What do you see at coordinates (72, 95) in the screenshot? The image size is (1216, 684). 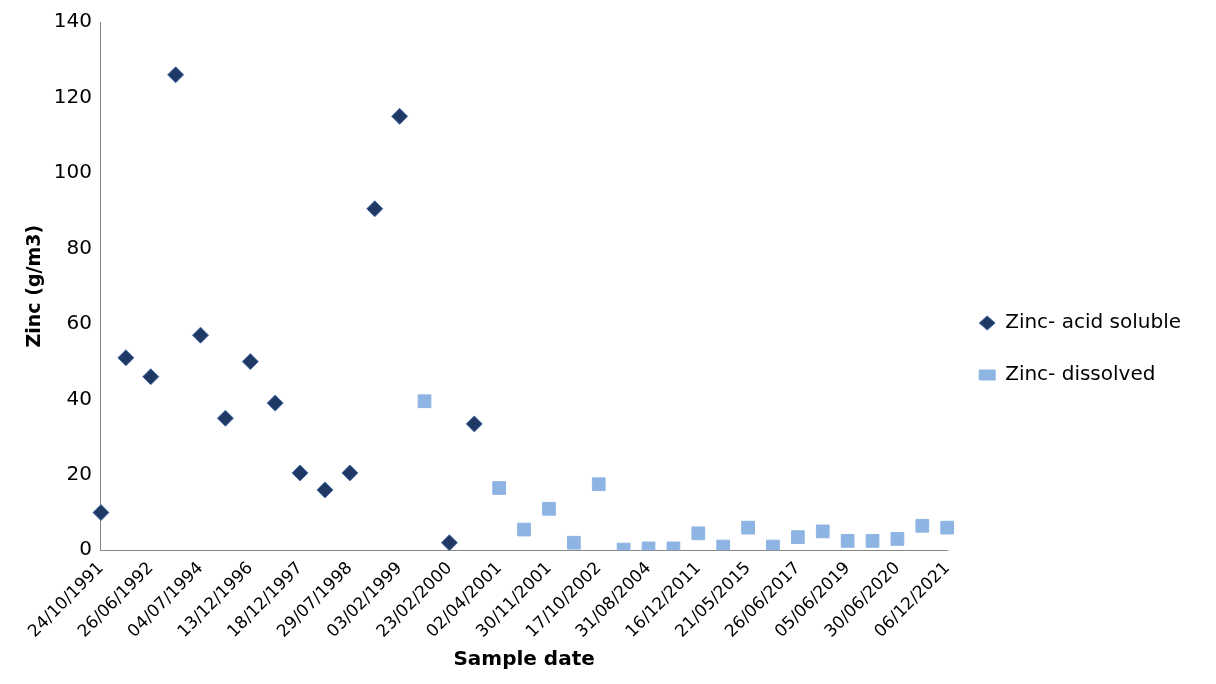 I see `y-tick-label: 120` at bounding box center [72, 95].